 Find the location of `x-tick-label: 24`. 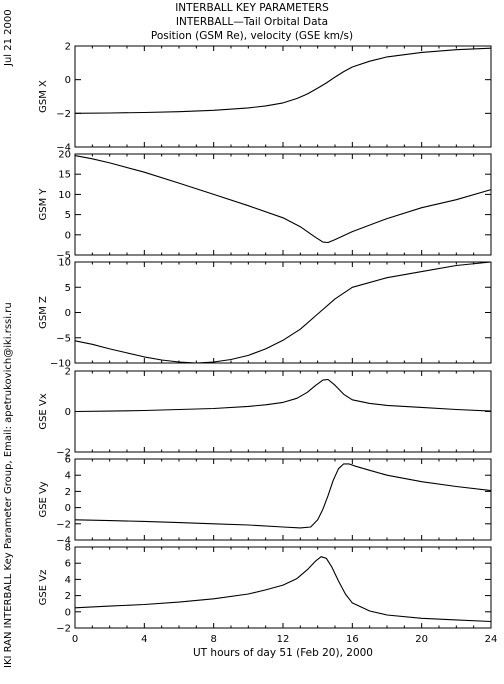

x-tick-label: 24 is located at coordinates (491, 639).